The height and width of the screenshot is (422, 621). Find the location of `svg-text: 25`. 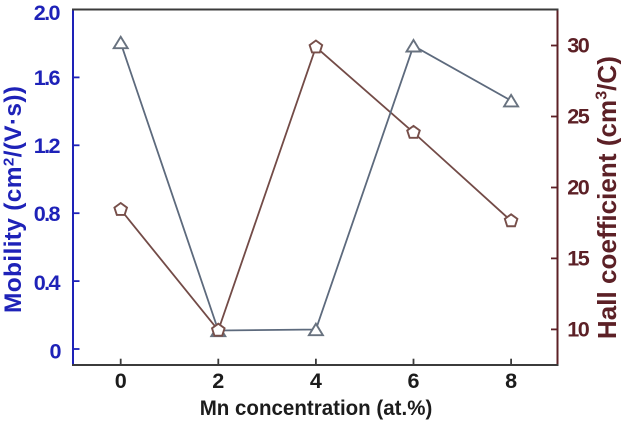

svg-text: 25 is located at coordinates (578, 116).